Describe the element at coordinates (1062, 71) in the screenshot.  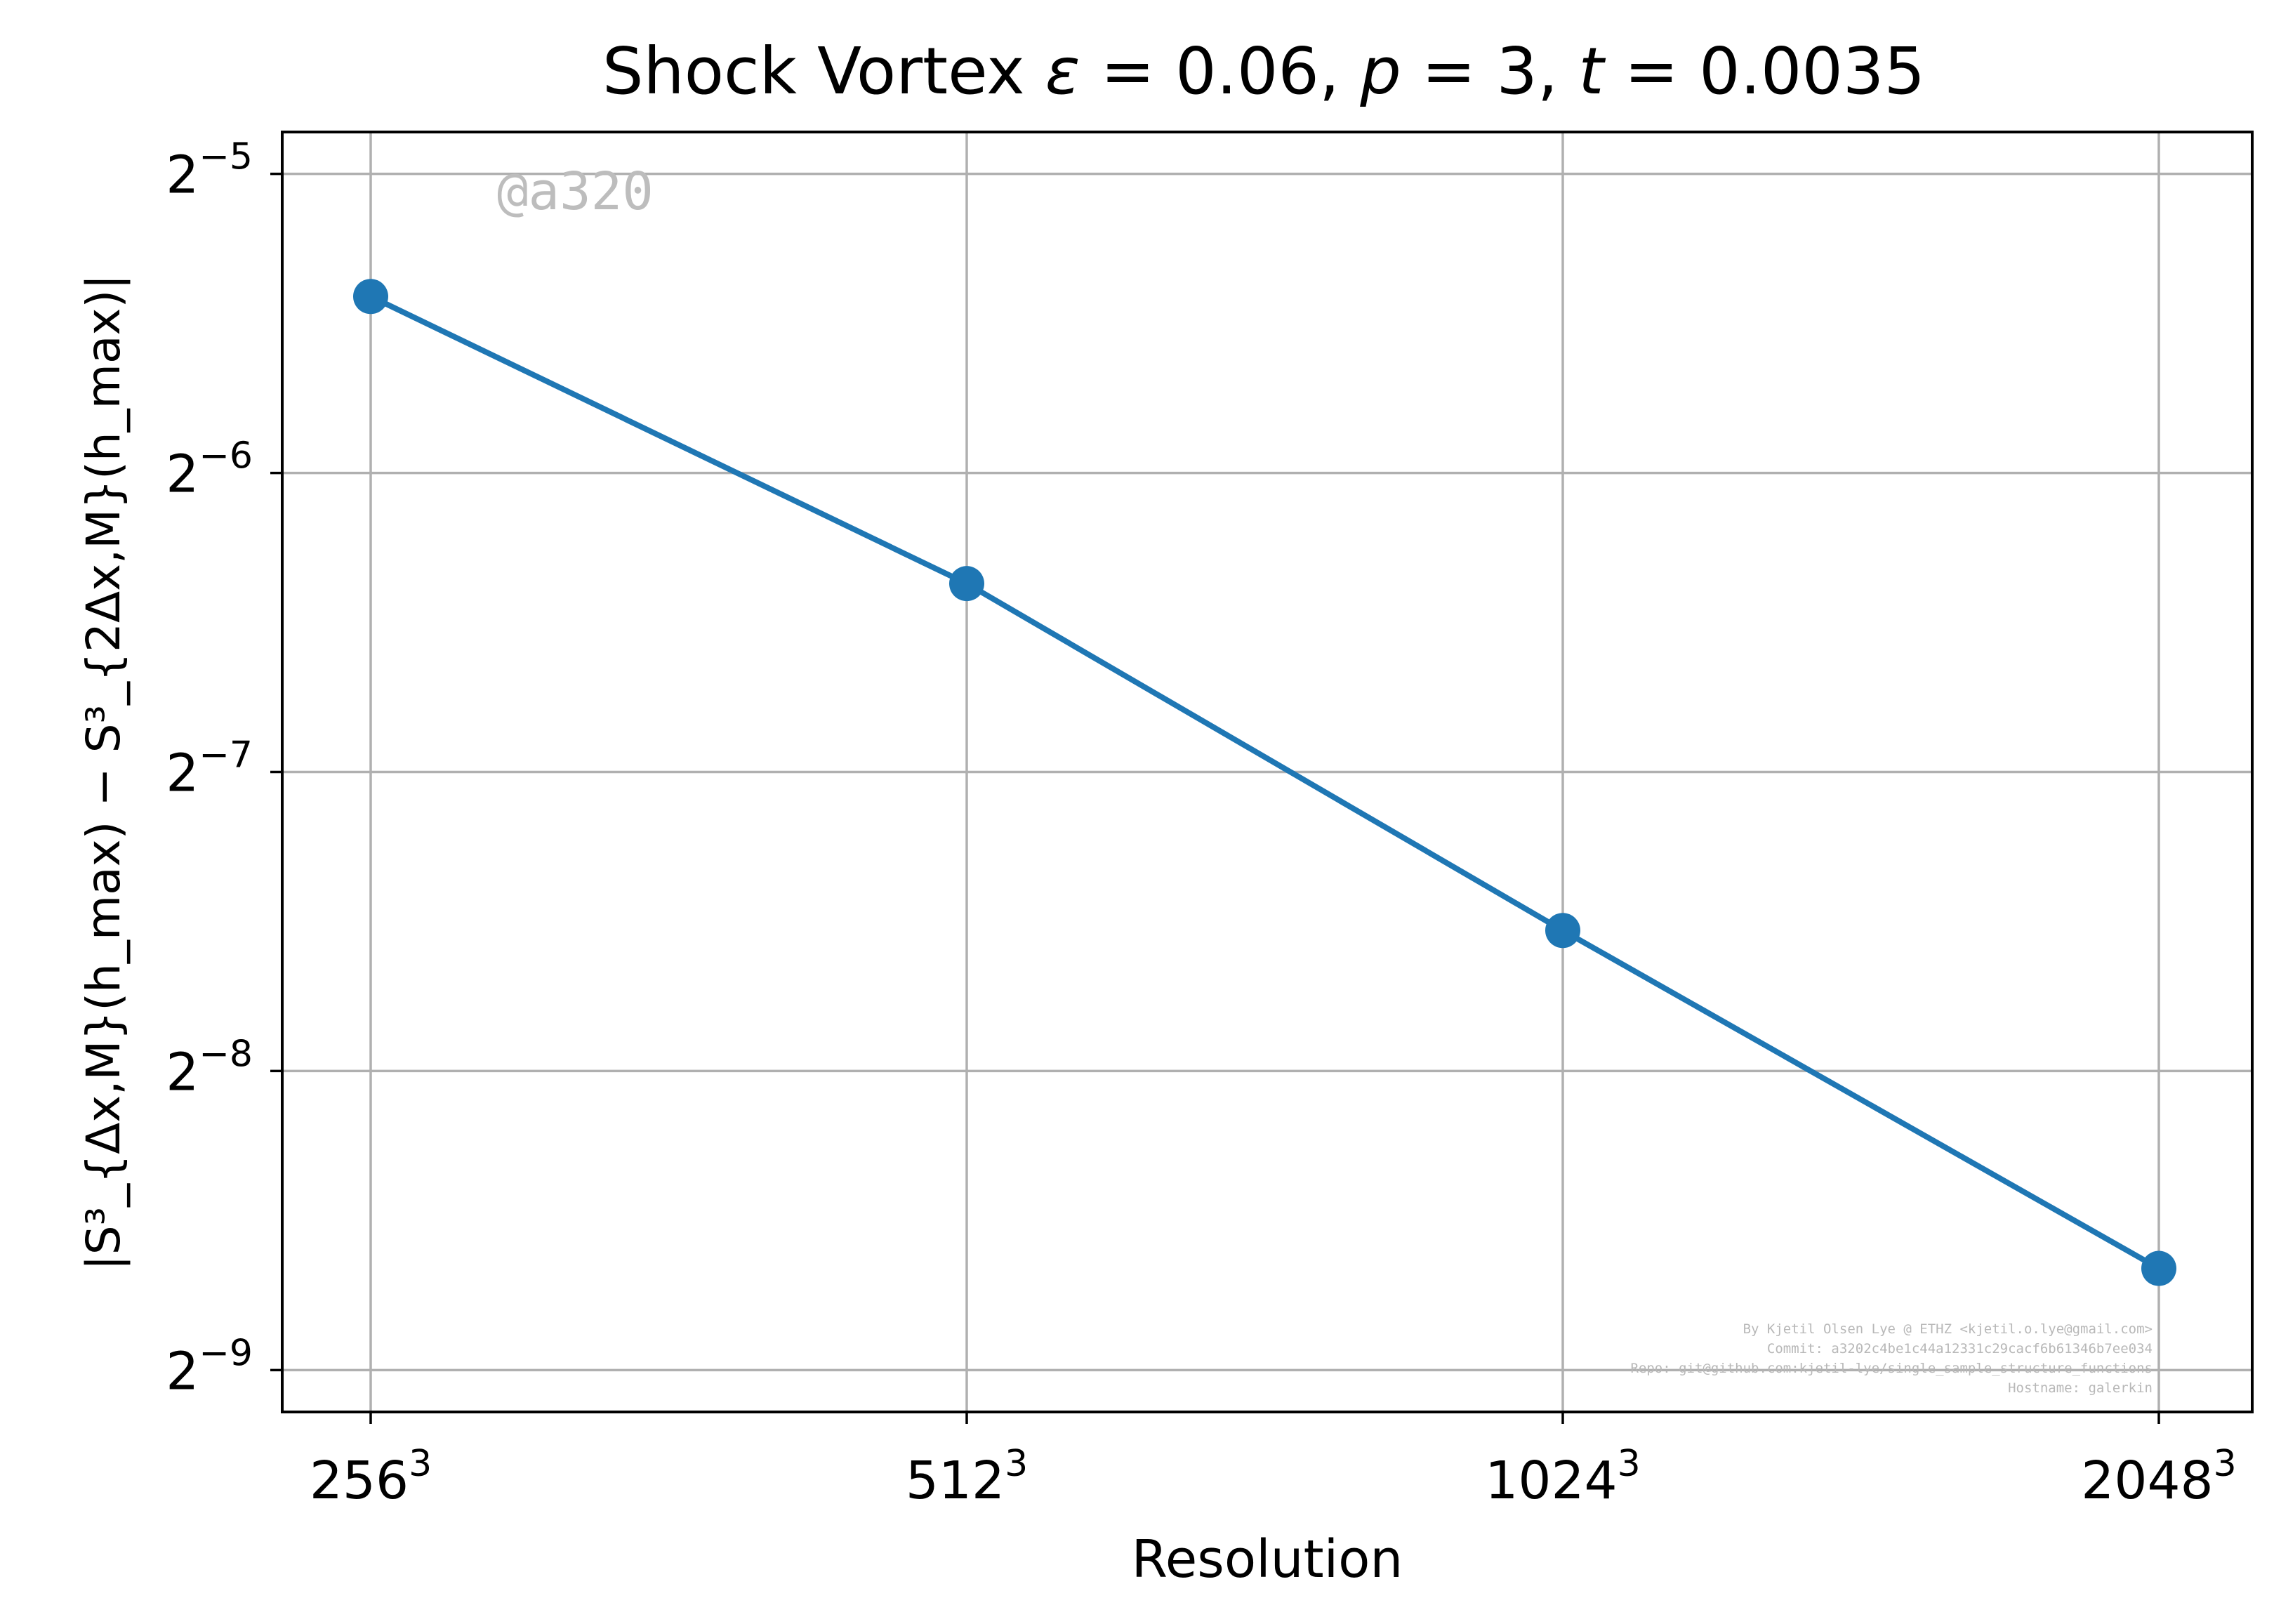
I see `title-math-segment: ε` at that location.